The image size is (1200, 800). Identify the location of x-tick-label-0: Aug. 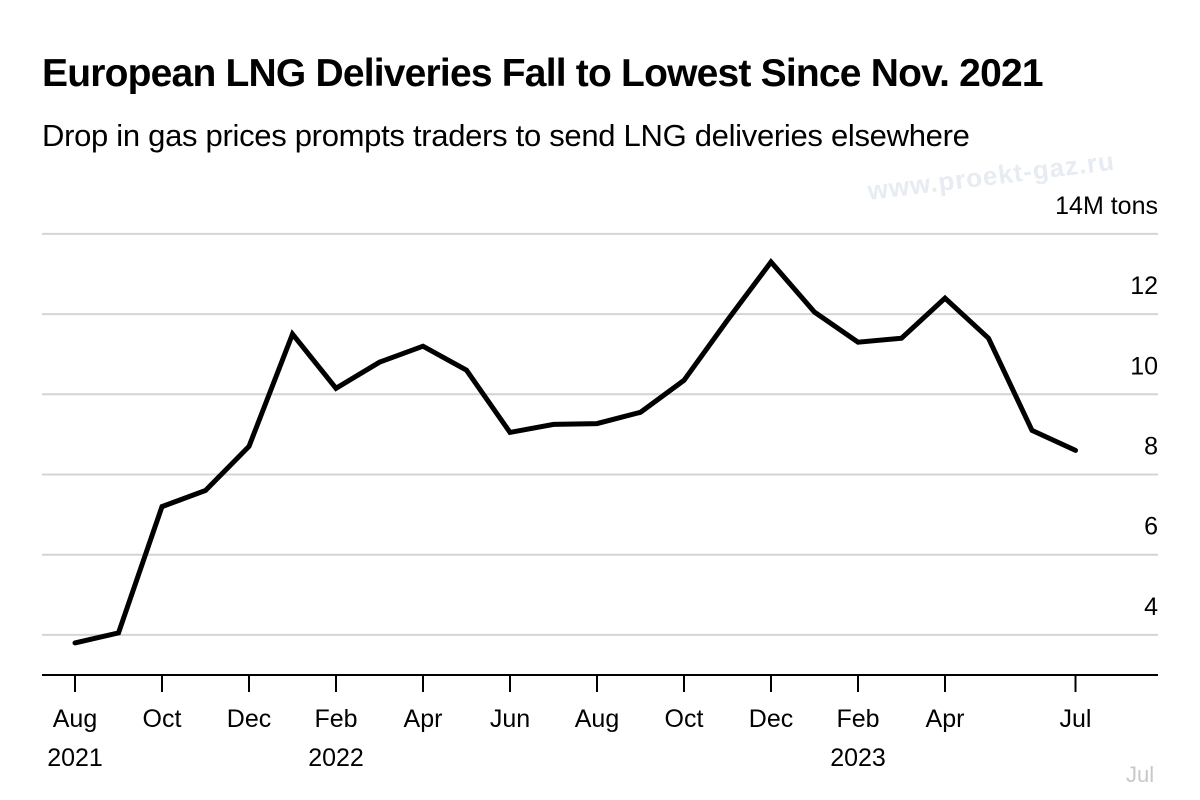
(75, 719).